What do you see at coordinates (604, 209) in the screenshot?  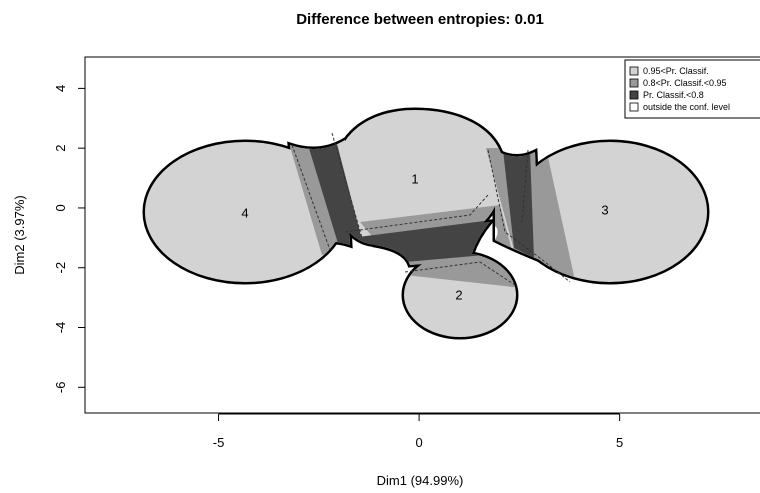 I see `cluster-label: 3` at bounding box center [604, 209].